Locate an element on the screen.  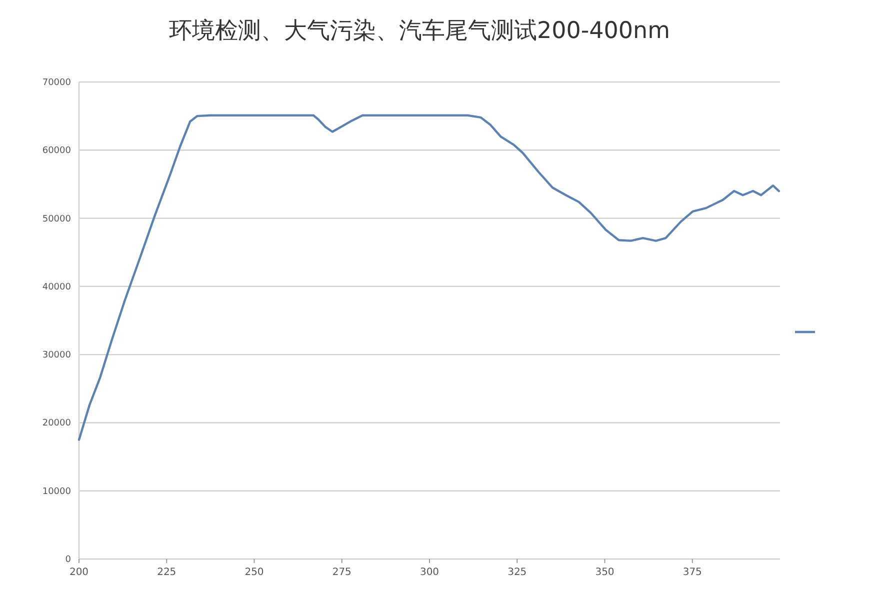
x-tick-label: 375 is located at coordinates (692, 572).